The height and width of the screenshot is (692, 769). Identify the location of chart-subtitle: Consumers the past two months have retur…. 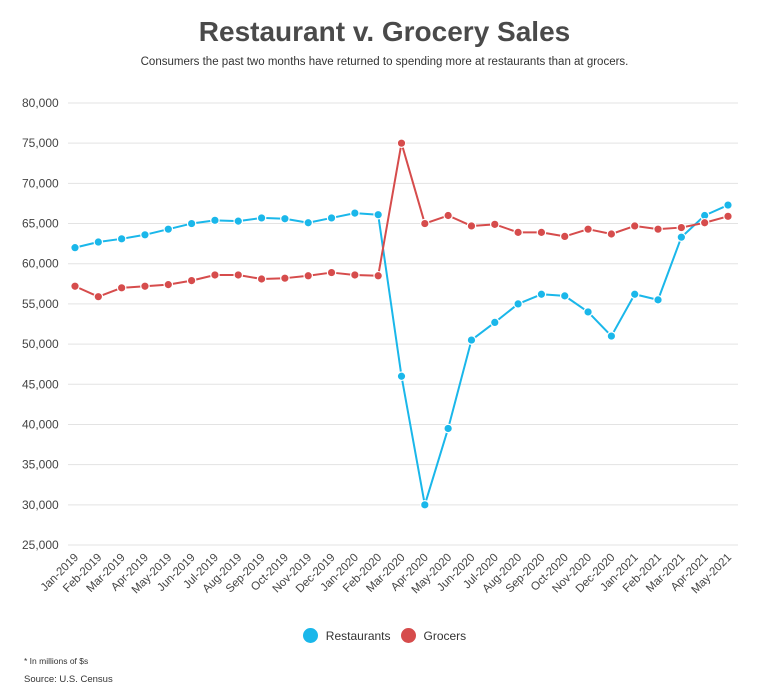
(384, 62).